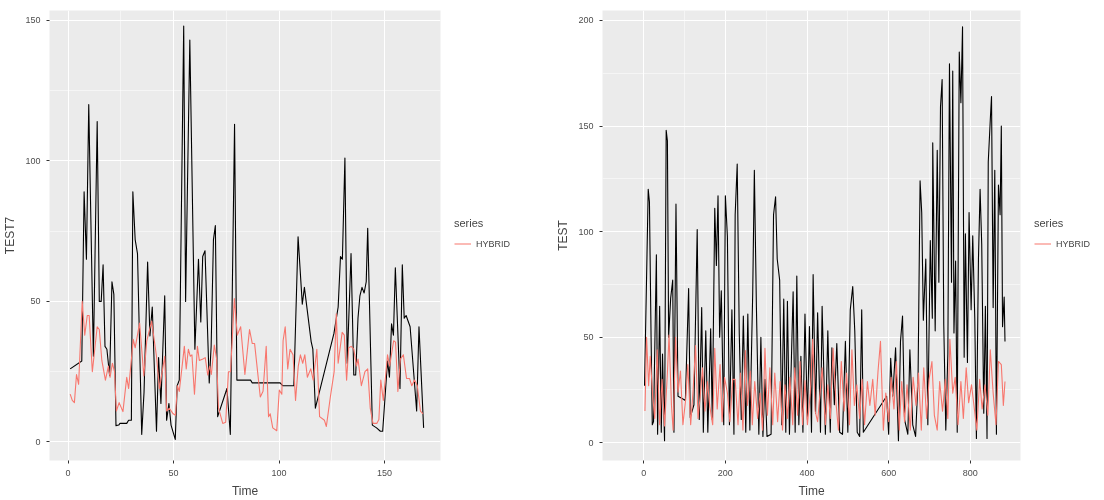  I want to click on x-tick-label: 400, so click(807, 472).